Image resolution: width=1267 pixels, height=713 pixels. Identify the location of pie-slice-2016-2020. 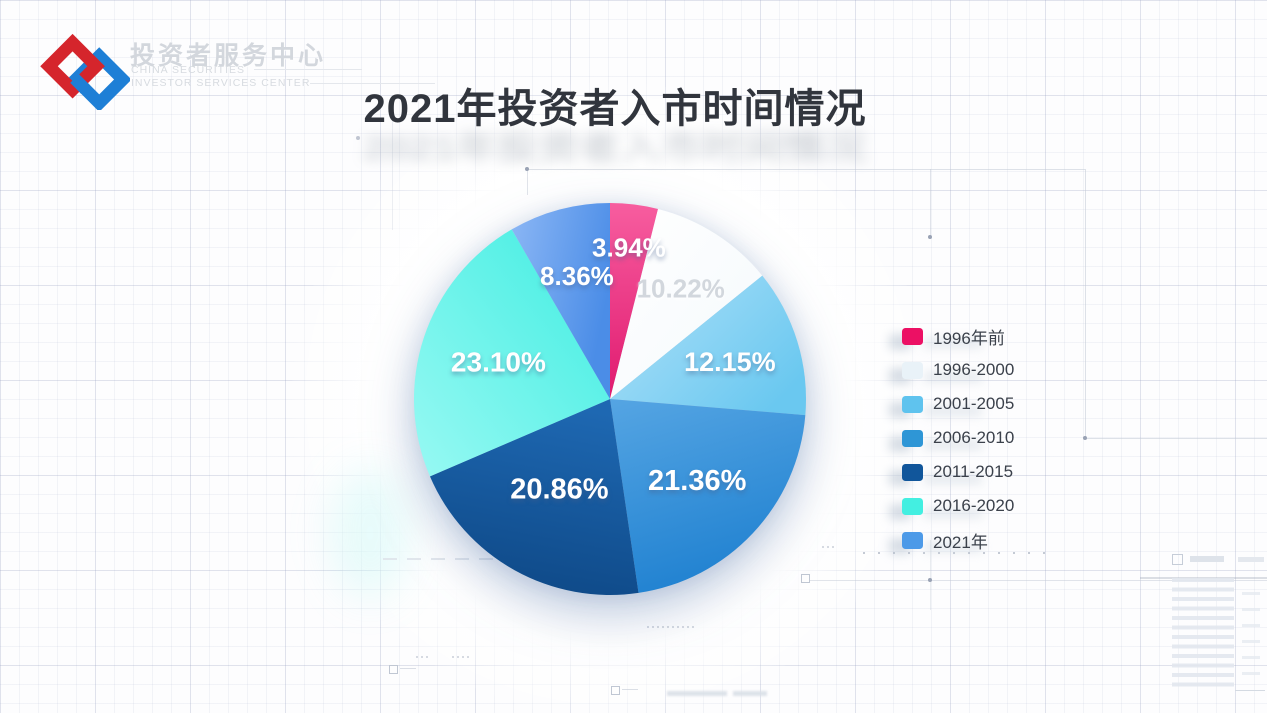
(512, 353).